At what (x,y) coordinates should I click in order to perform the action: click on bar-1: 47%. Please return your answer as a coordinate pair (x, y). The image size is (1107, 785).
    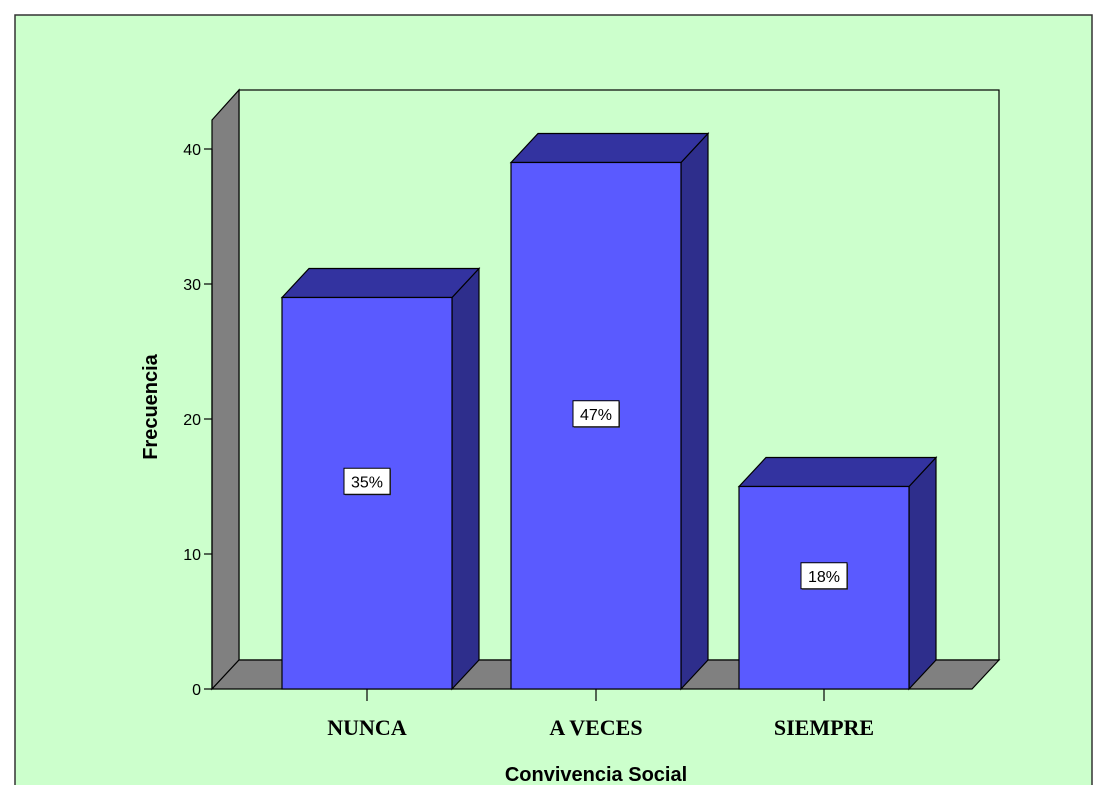
    Looking at the image, I should click on (609, 411).